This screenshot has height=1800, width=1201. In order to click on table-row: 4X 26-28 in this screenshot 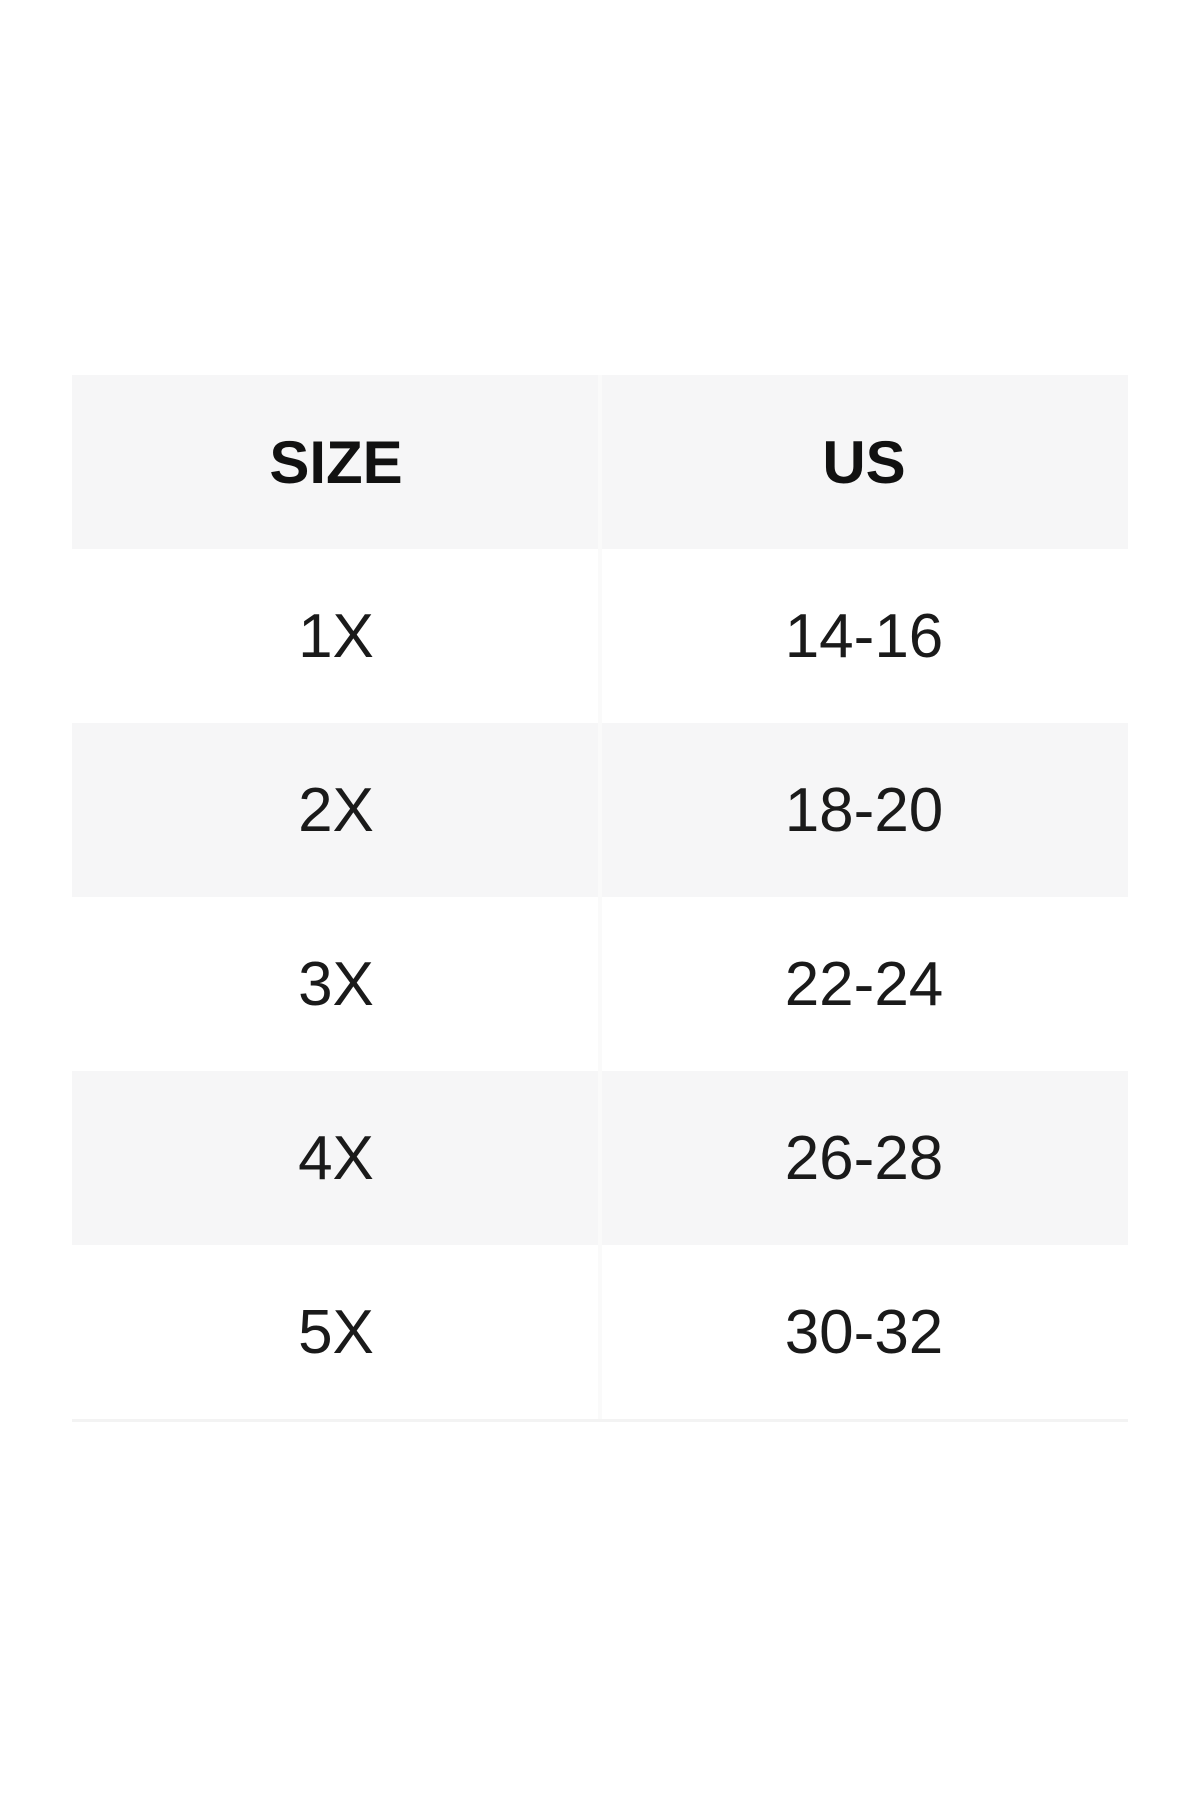, I will do `click(600, 1158)`.